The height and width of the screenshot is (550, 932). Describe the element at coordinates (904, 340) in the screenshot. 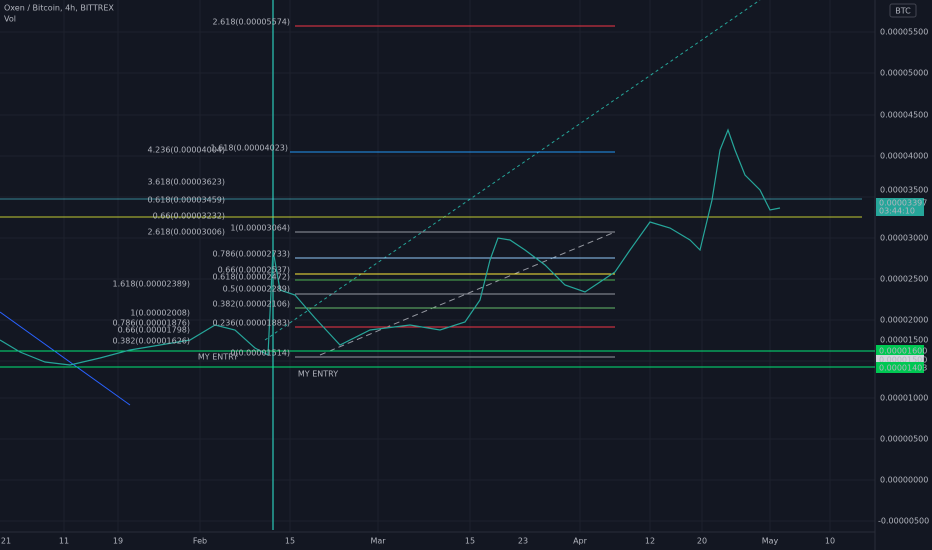

I see `price-label: 0.00001500` at that location.